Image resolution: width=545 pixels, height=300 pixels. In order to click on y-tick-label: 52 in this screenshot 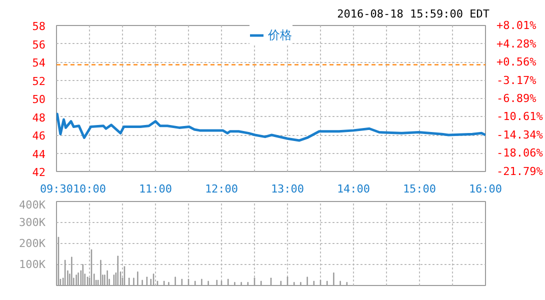, I will do `click(39, 81)`.